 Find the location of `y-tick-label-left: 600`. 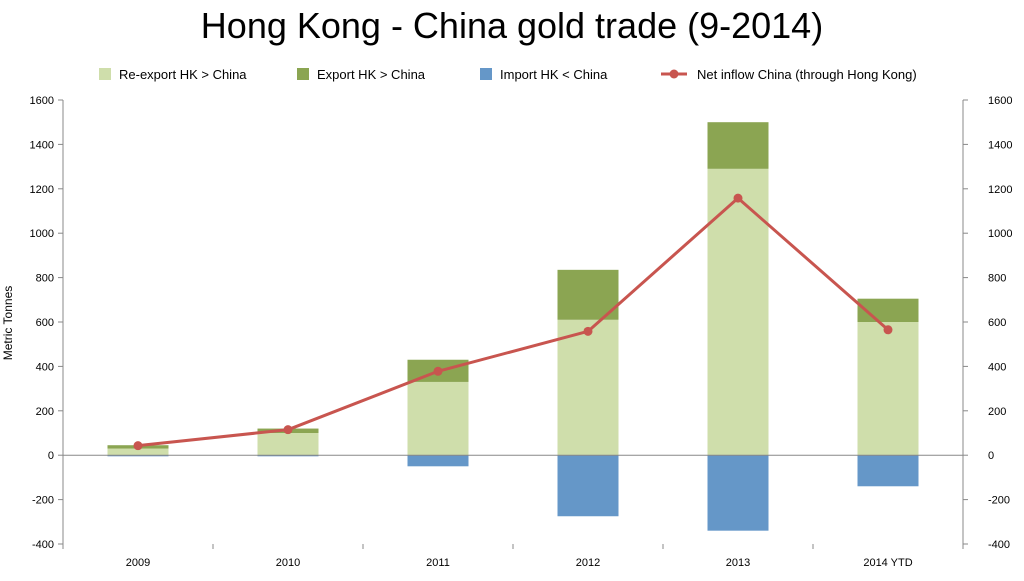

y-tick-label-left: 600 is located at coordinates (45, 323).